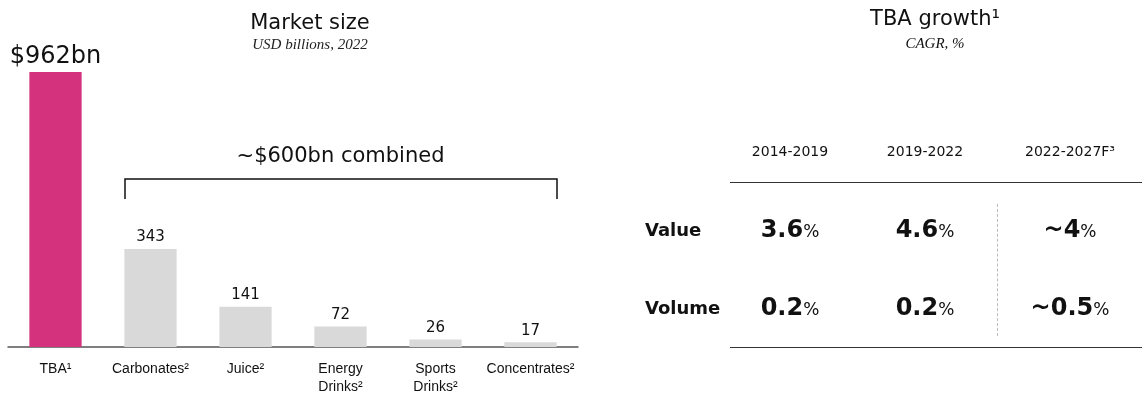 The image size is (1145, 401). I want to click on x-tick-label: Carbonates², so click(150, 368).